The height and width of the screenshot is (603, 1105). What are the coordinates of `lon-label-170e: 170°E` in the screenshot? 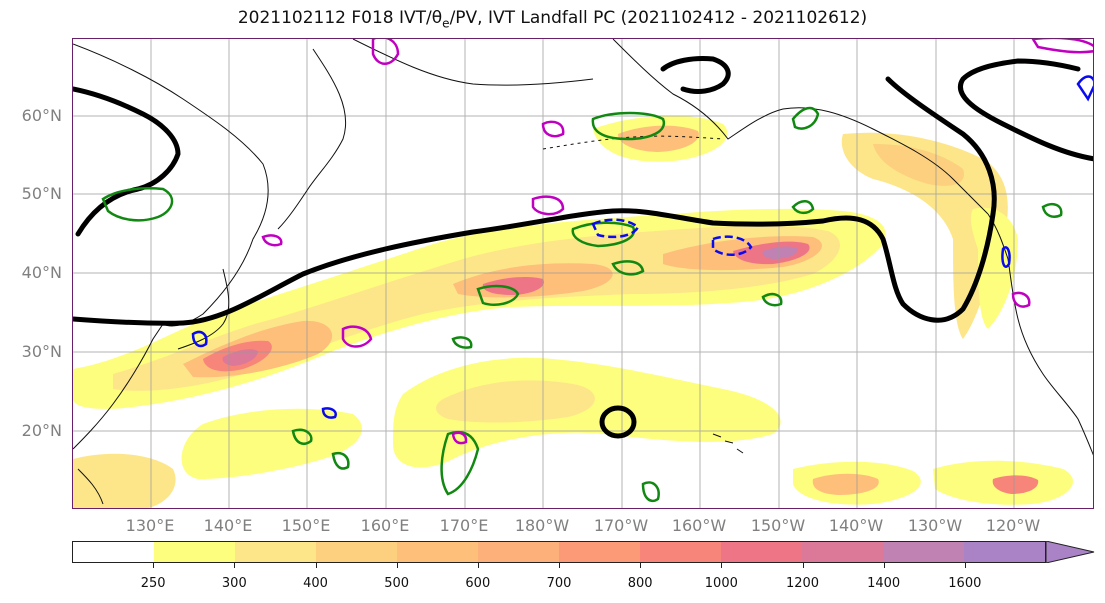 It's located at (464, 525).